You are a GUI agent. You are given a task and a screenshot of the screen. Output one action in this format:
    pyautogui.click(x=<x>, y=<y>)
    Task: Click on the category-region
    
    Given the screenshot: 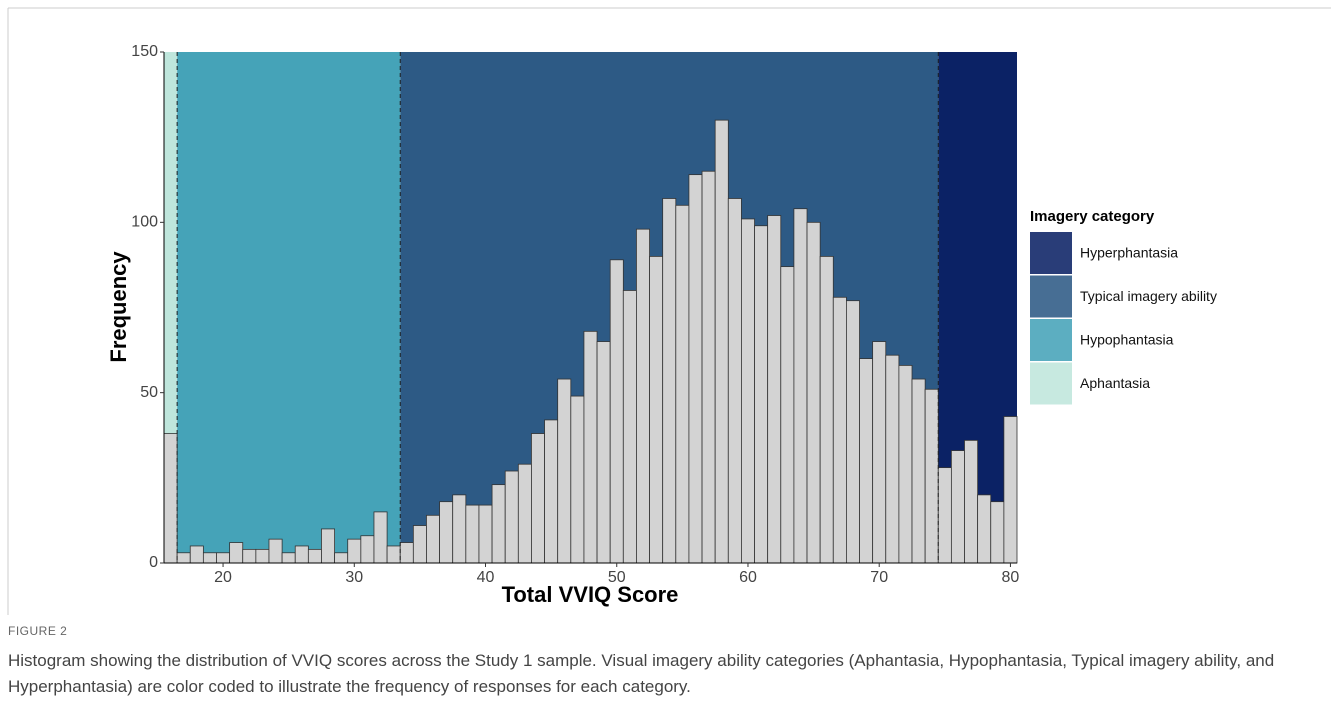 What is the action you would take?
    pyautogui.click(x=289, y=307)
    